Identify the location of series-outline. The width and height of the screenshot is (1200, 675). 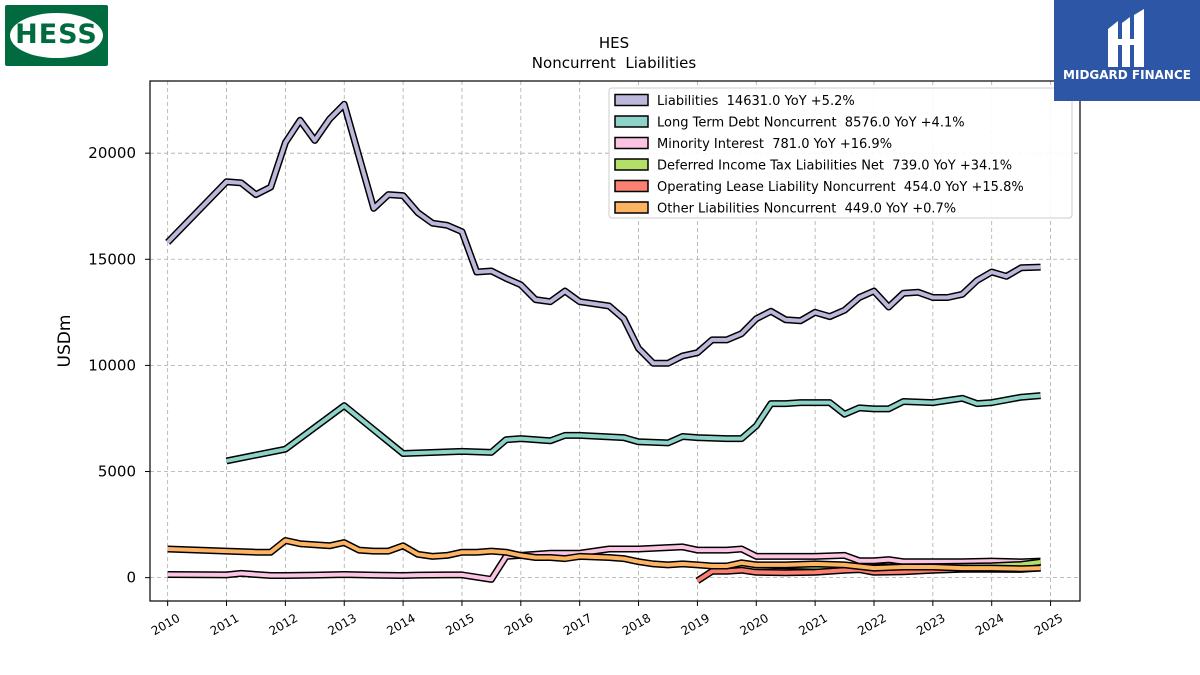
(633, 428).